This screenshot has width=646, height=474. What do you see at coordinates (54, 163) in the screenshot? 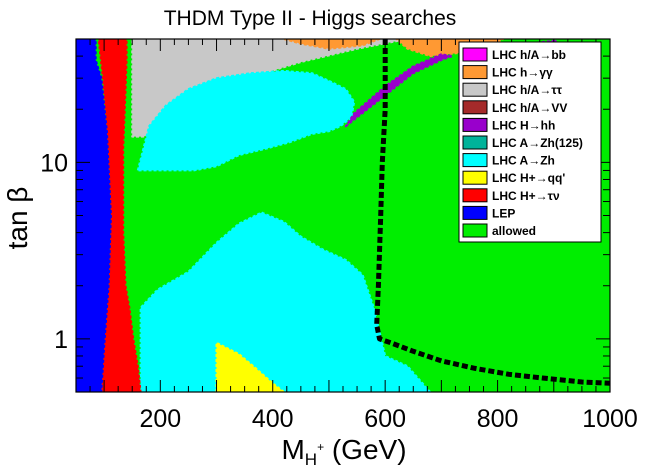
I see `y-tick-label-10: 10` at bounding box center [54, 163].